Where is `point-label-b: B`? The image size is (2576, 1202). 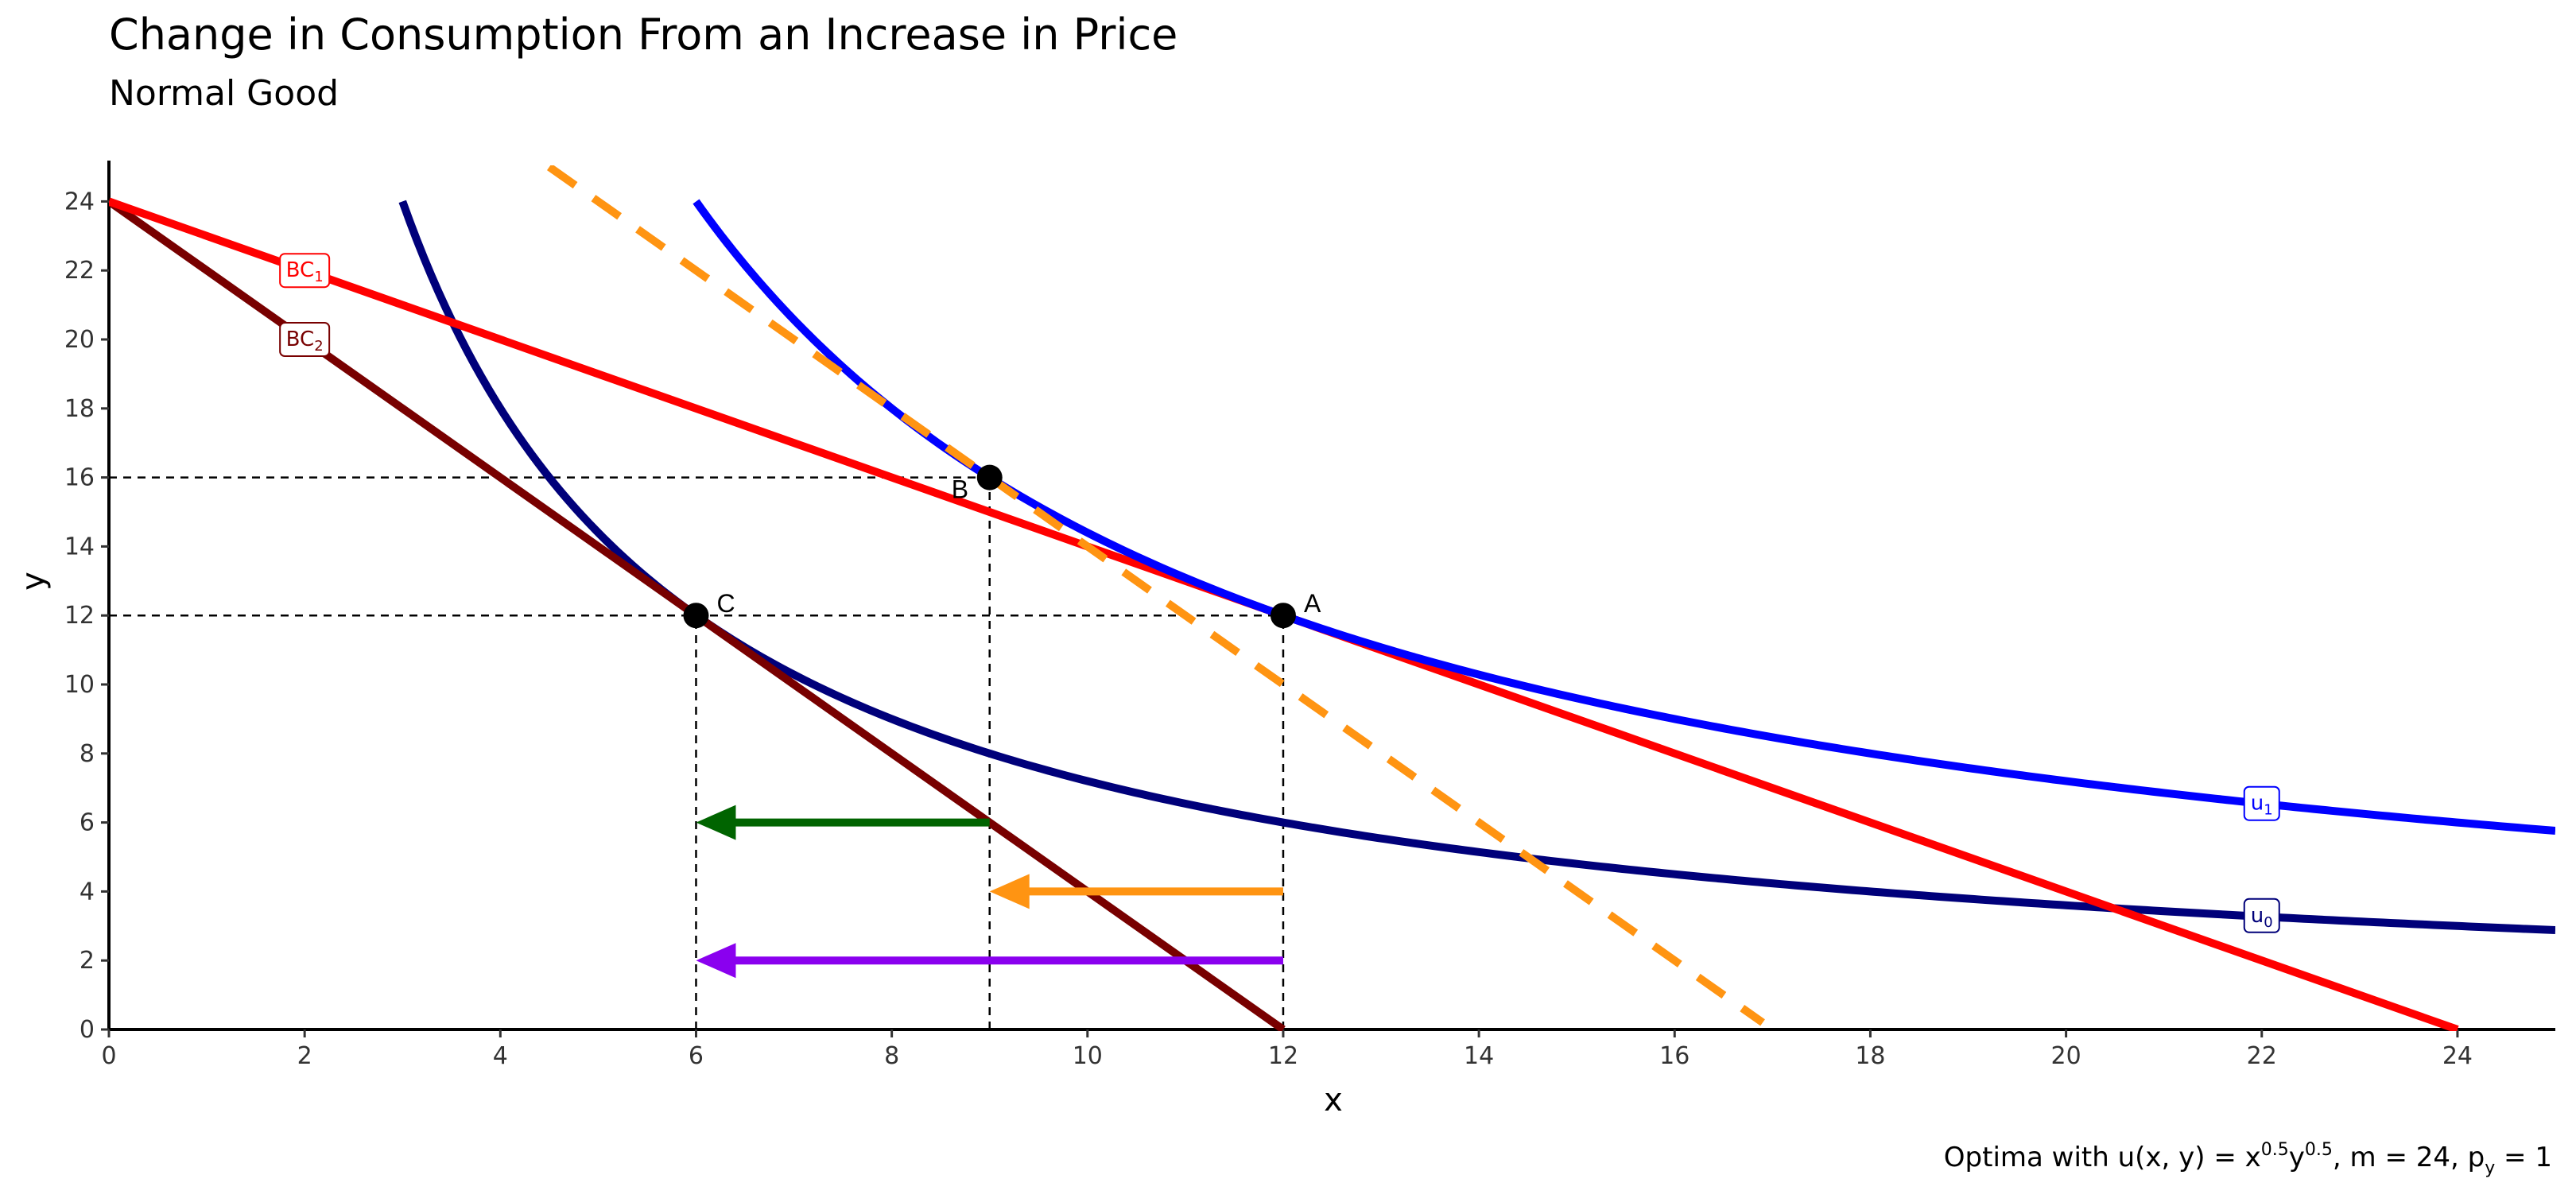 point-label-b: B is located at coordinates (960, 489).